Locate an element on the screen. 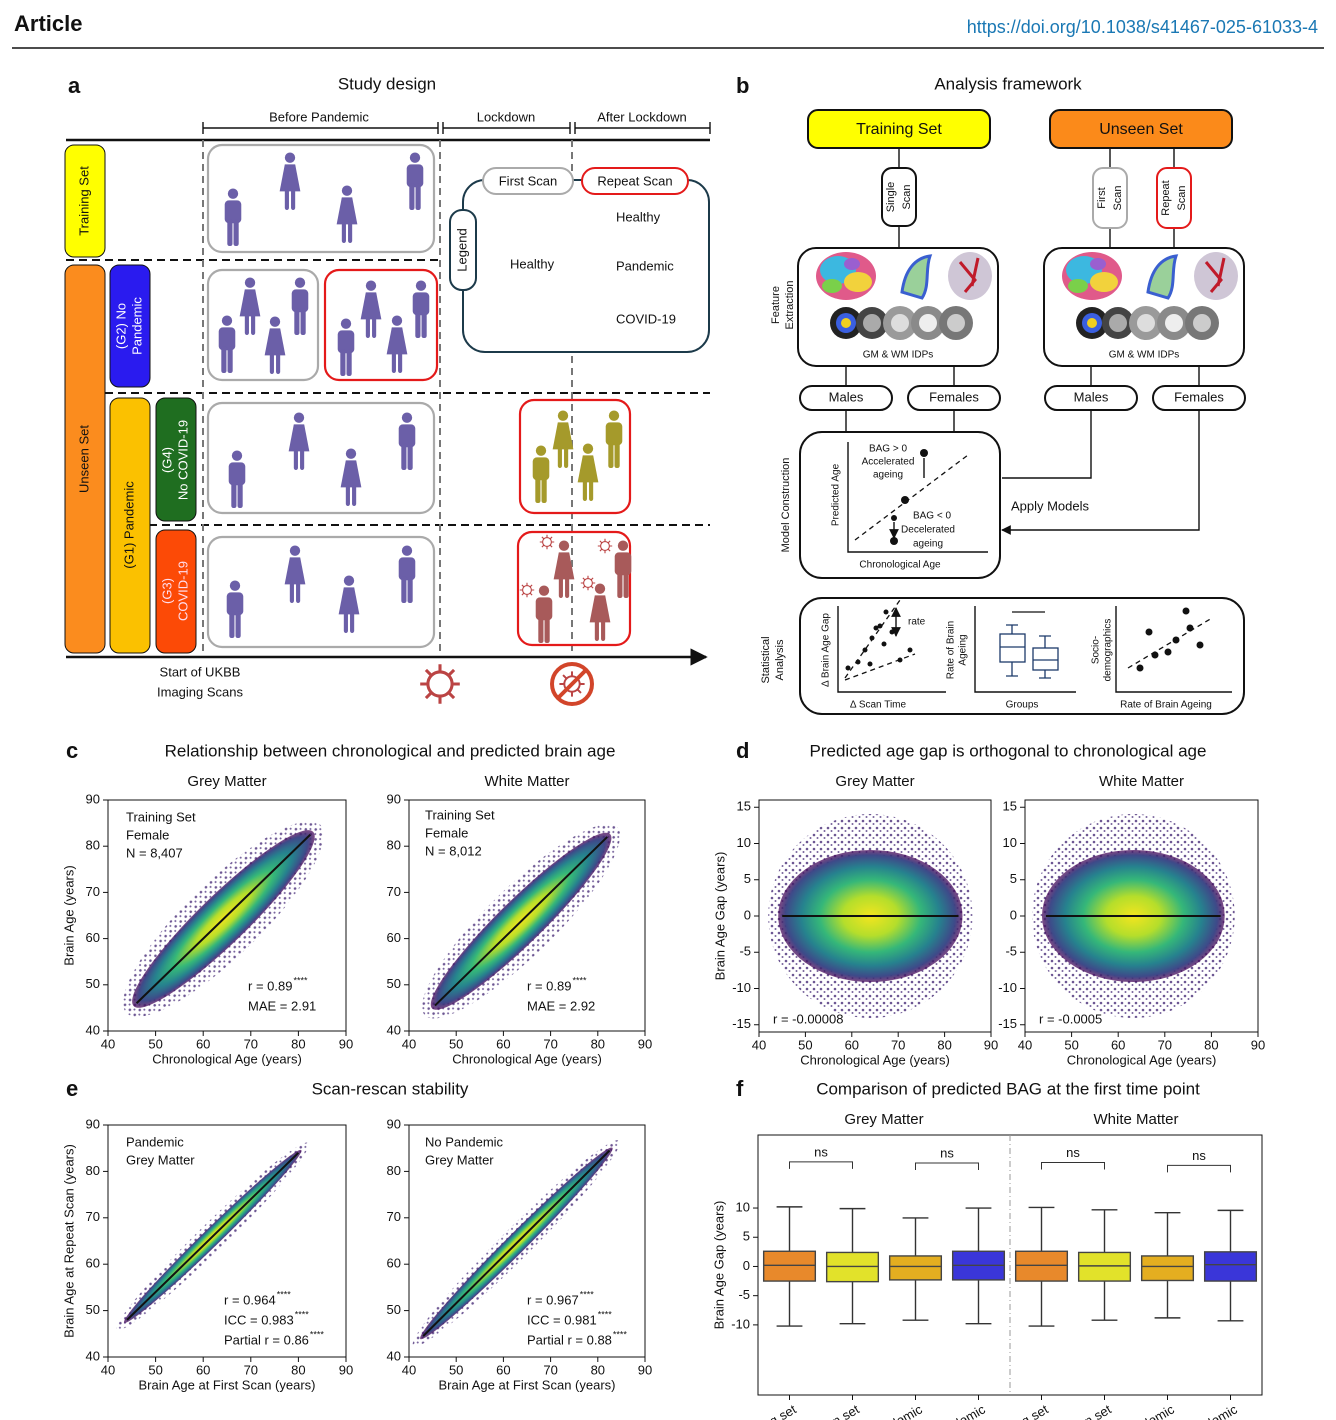 This screenshot has height=1420, width=1336. virus-icons is located at coordinates (515, 499).